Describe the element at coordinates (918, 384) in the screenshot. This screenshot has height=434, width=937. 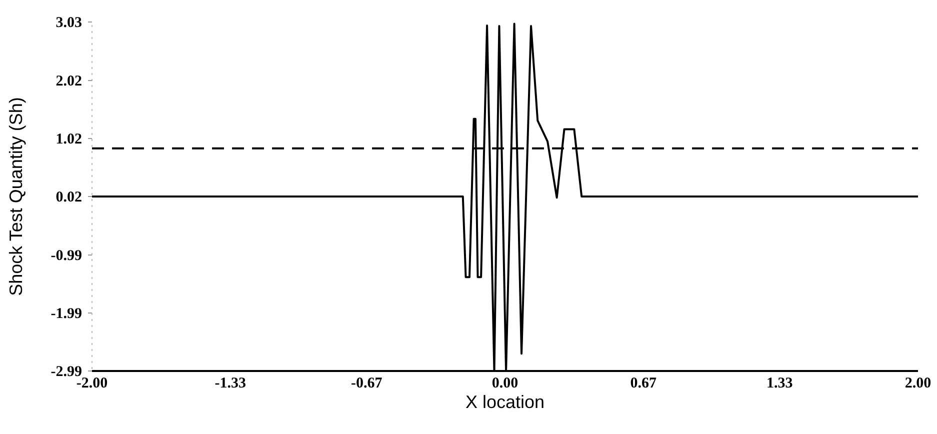
I see `x-tick-label: 2.00` at that location.